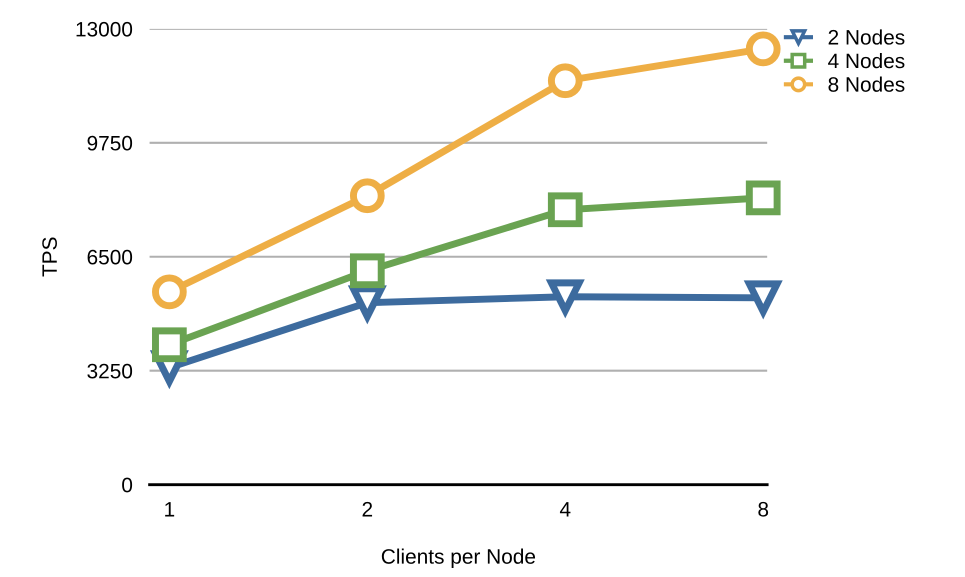 The width and height of the screenshot is (965, 577). Describe the element at coordinates (866, 37) in the screenshot. I see `legend-label: 2 Nodes` at that location.